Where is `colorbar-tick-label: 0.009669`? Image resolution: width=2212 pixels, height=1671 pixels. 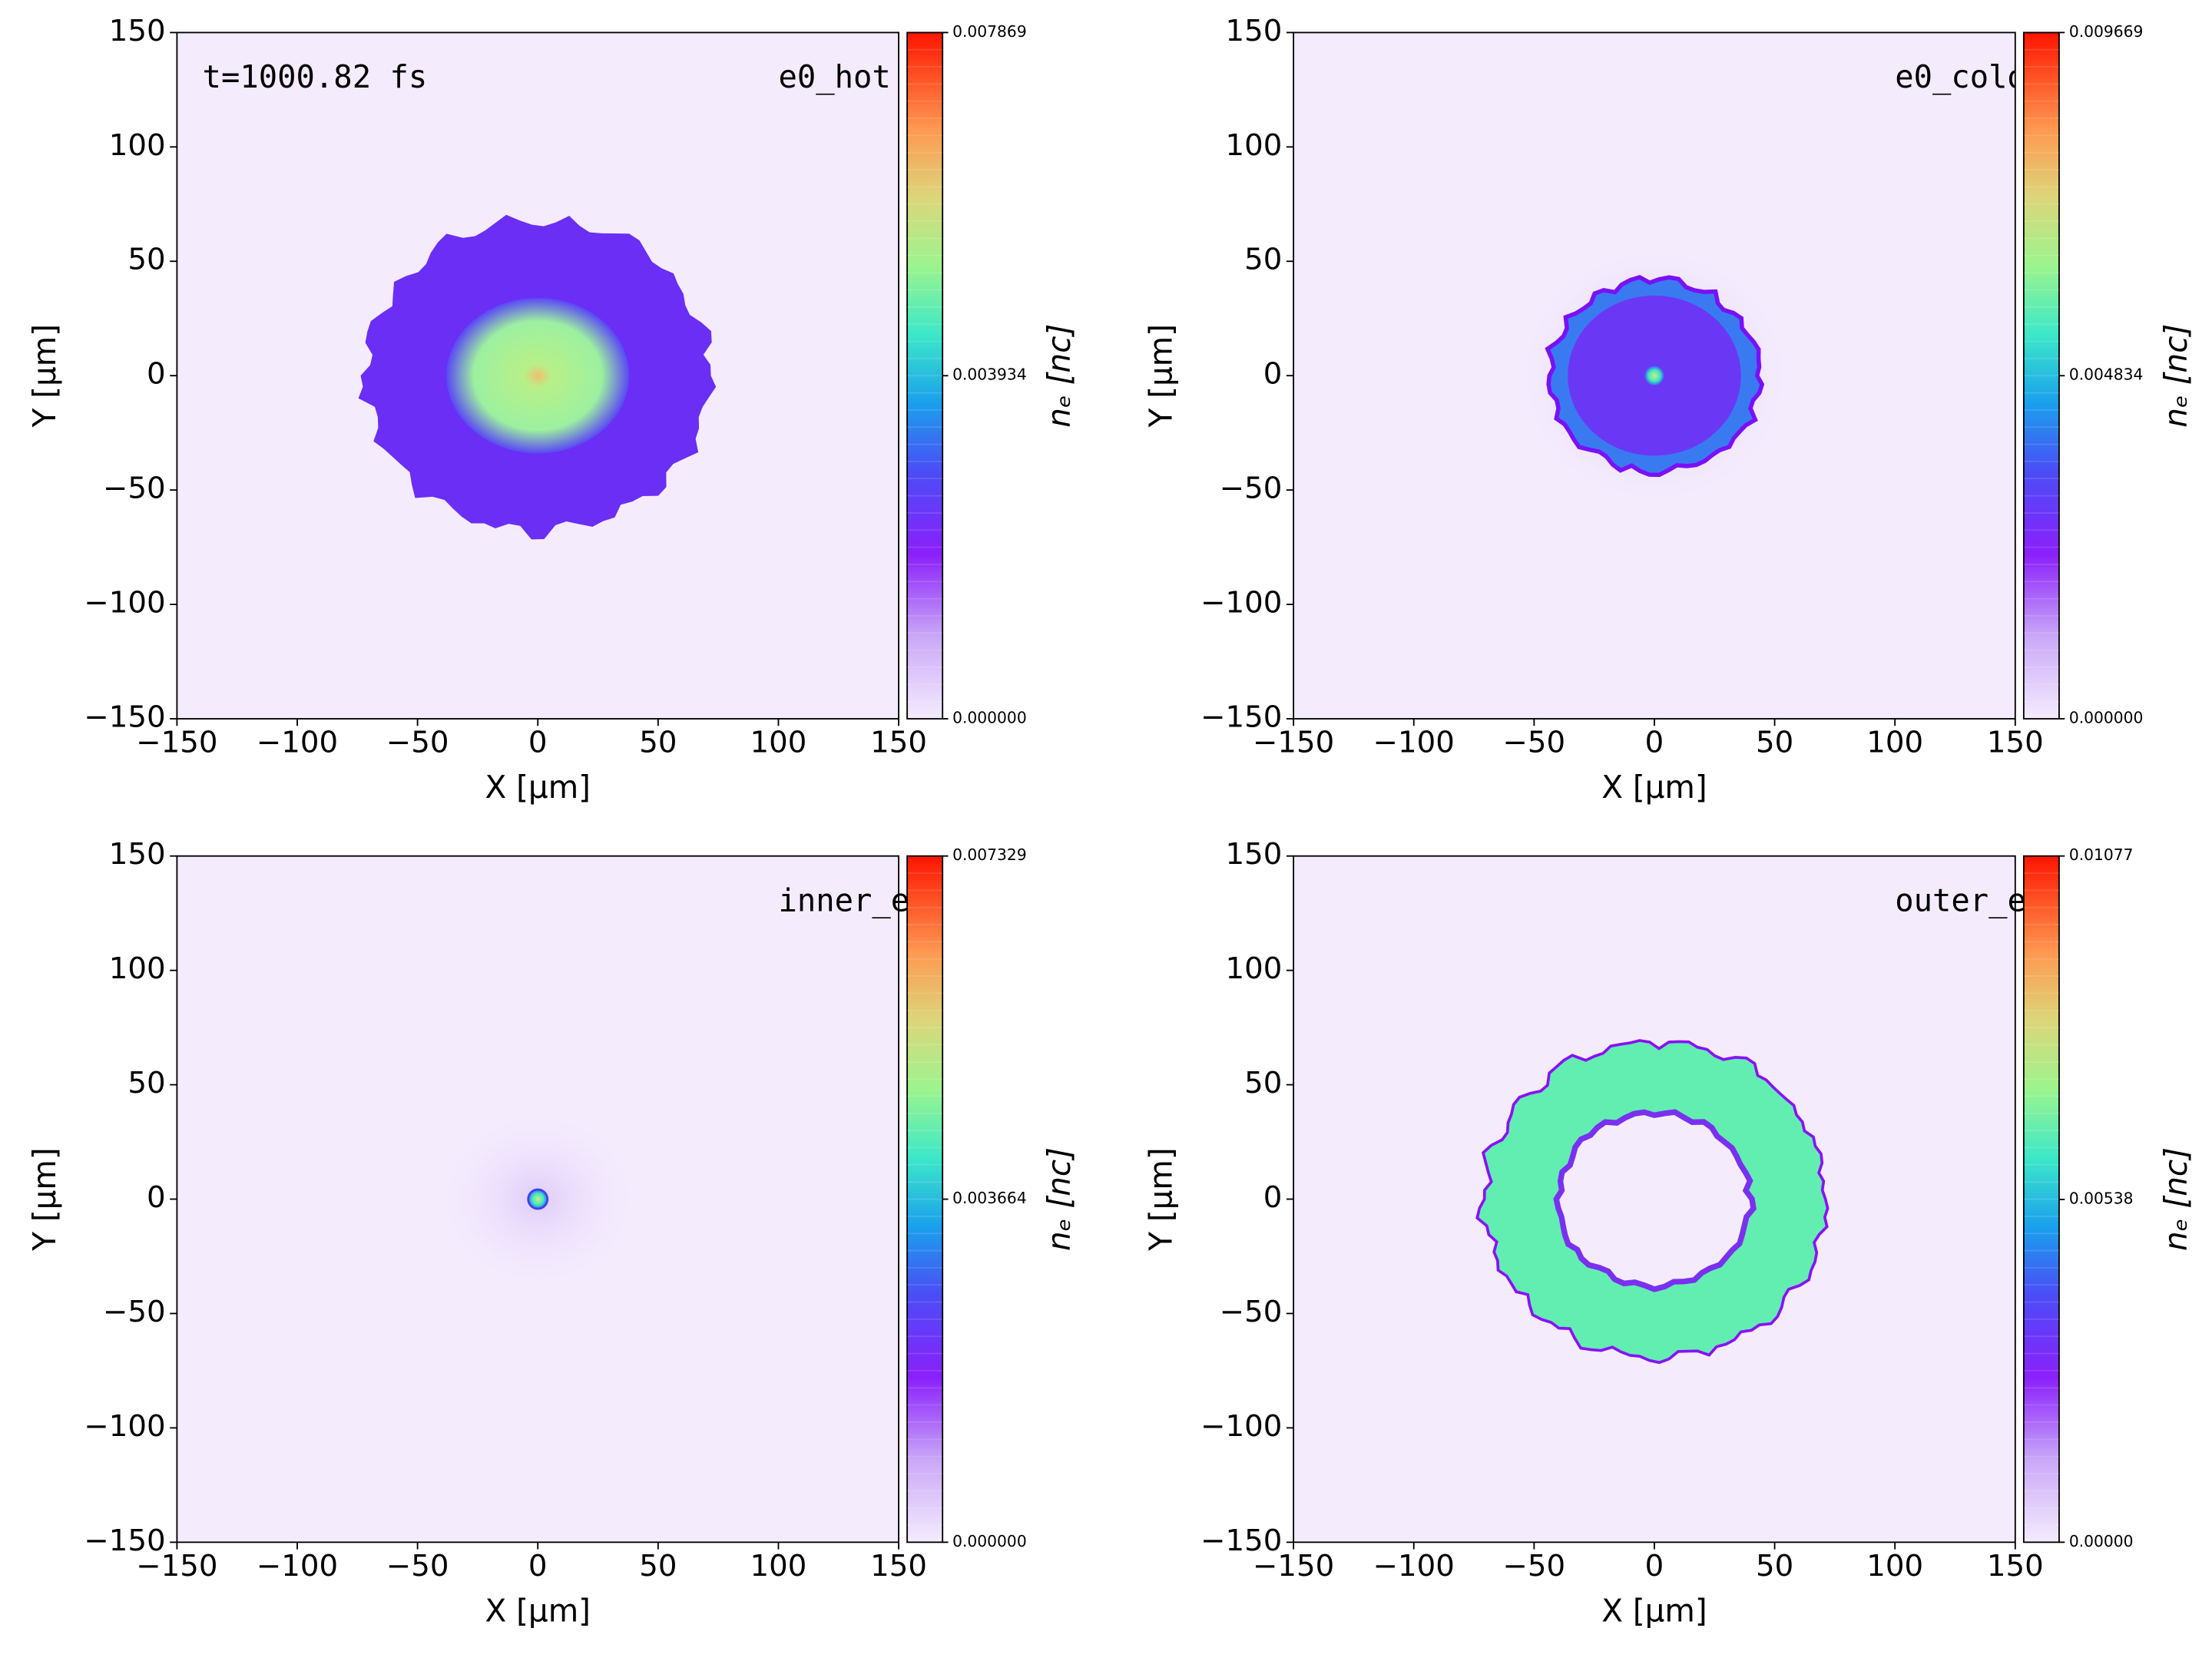 colorbar-tick-label: 0.009669 is located at coordinates (2107, 31).